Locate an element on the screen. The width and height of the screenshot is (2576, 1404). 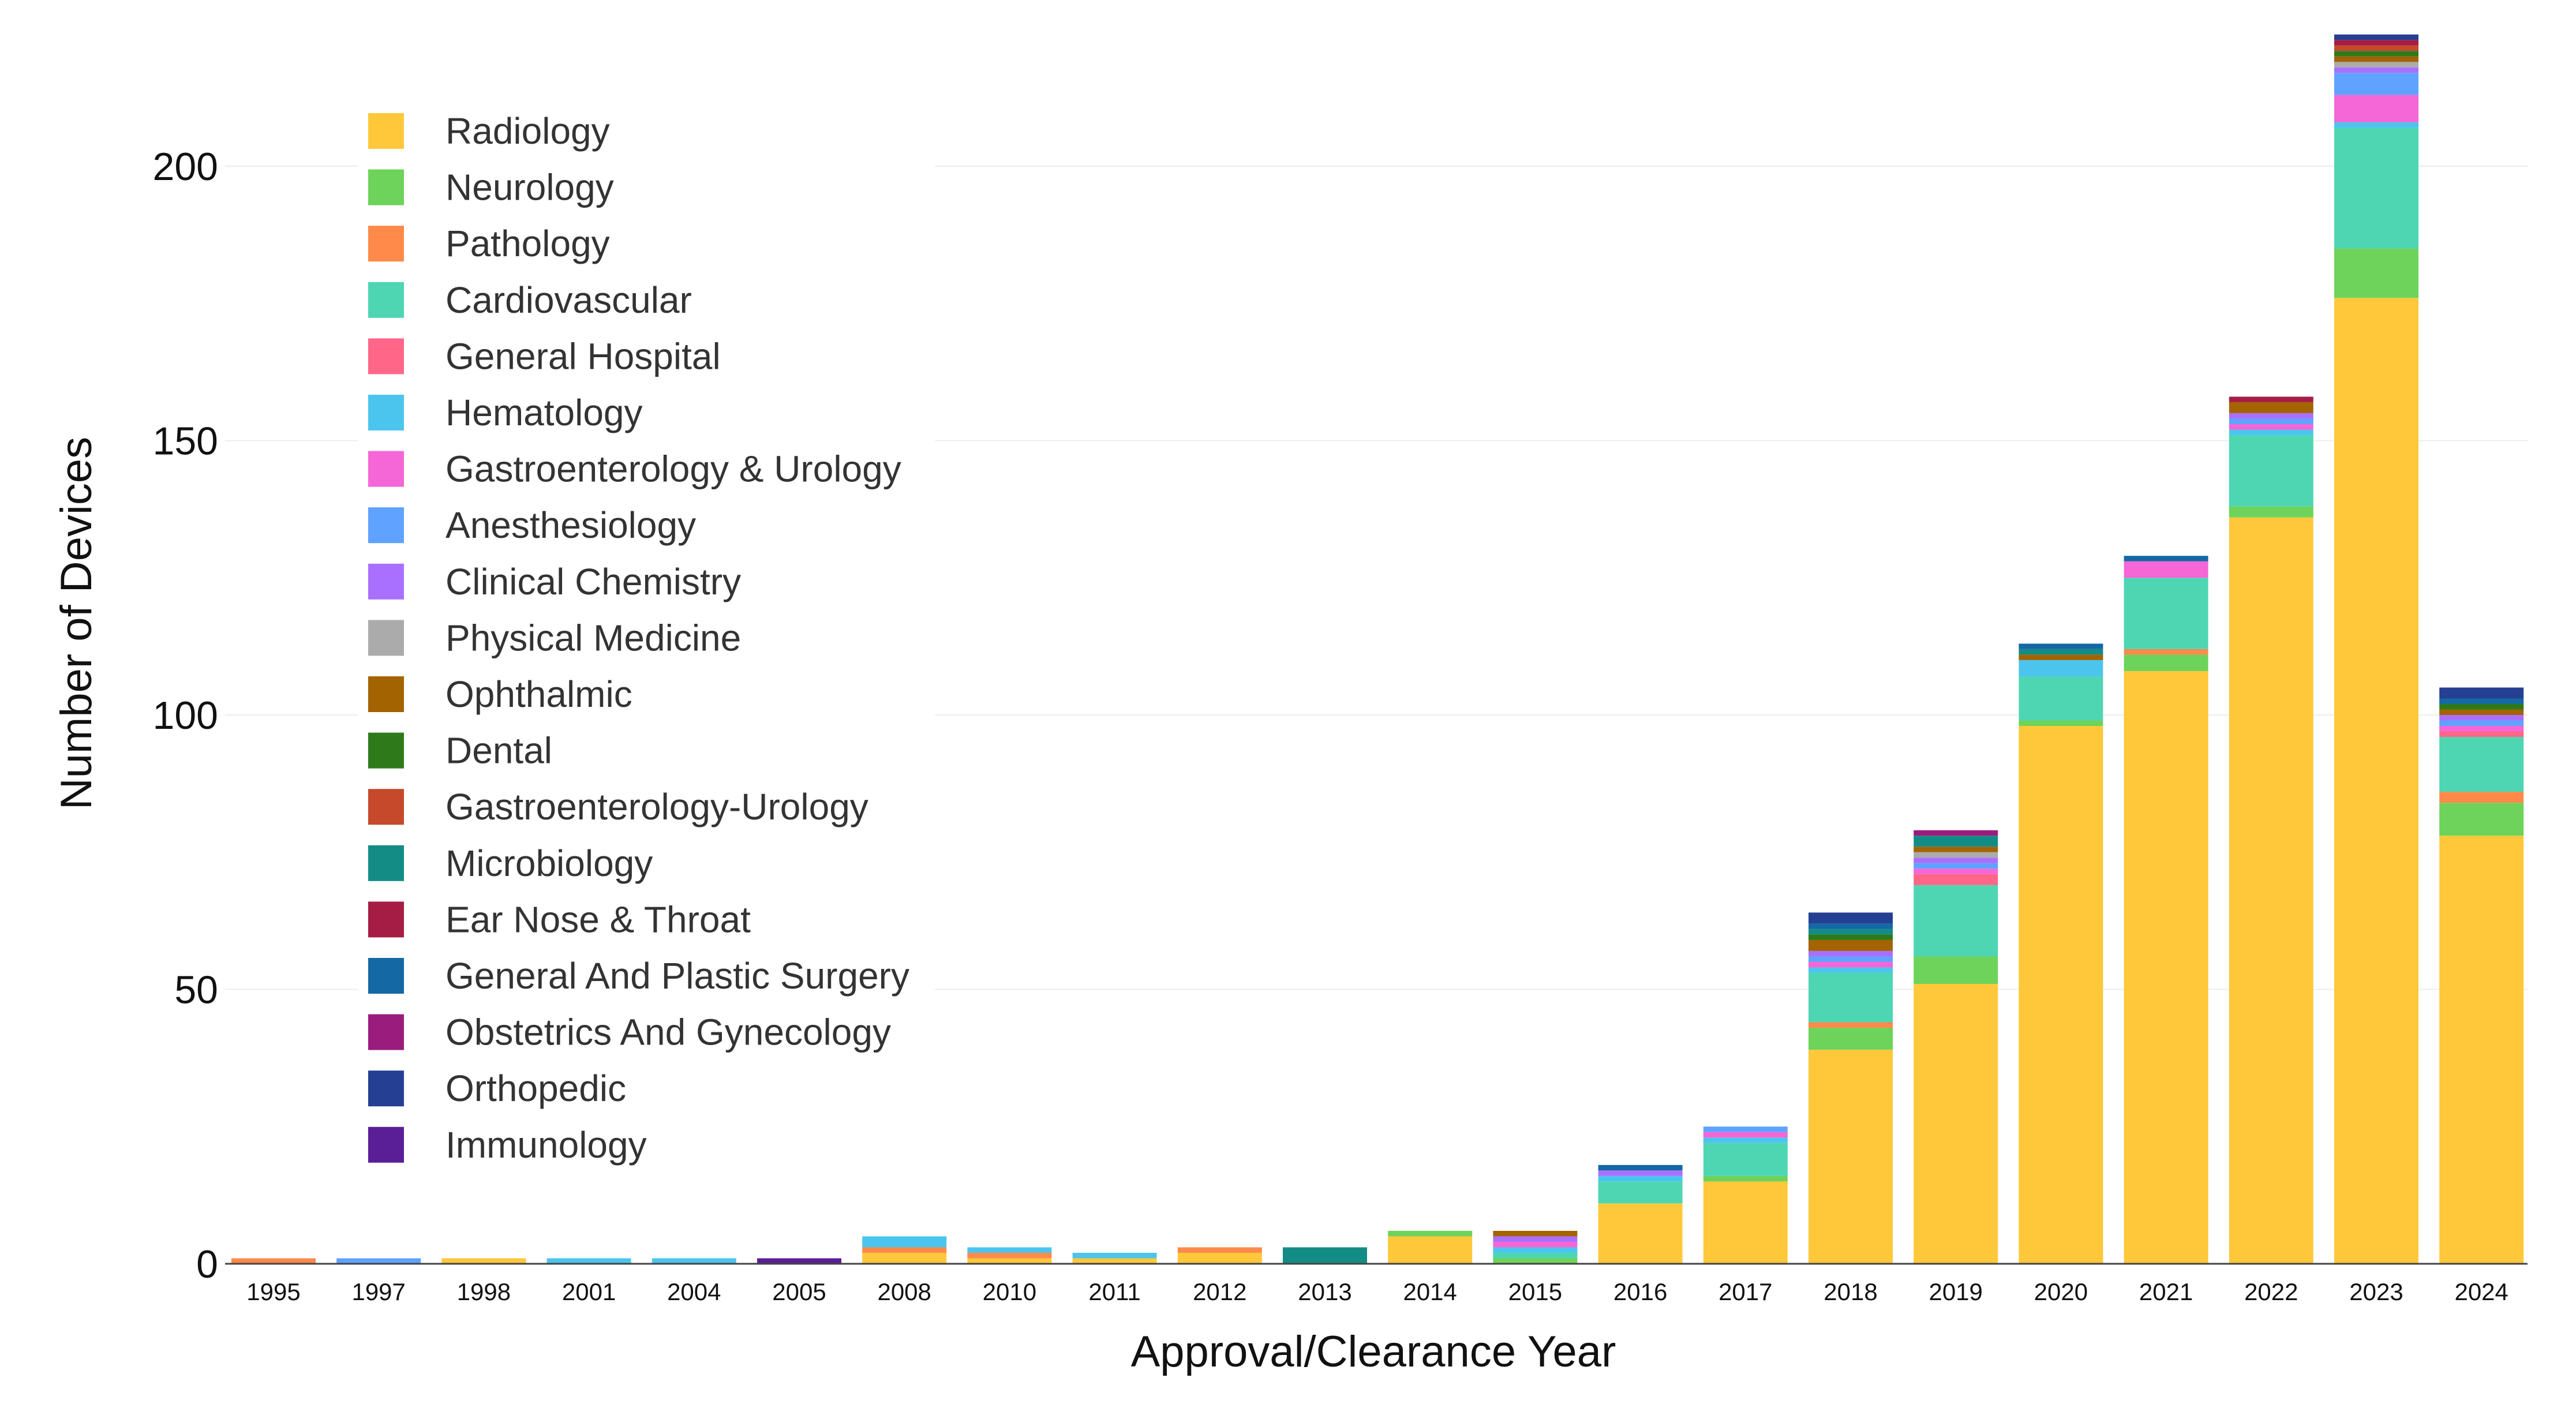
x-tick-label: 1995 is located at coordinates (273, 1291).